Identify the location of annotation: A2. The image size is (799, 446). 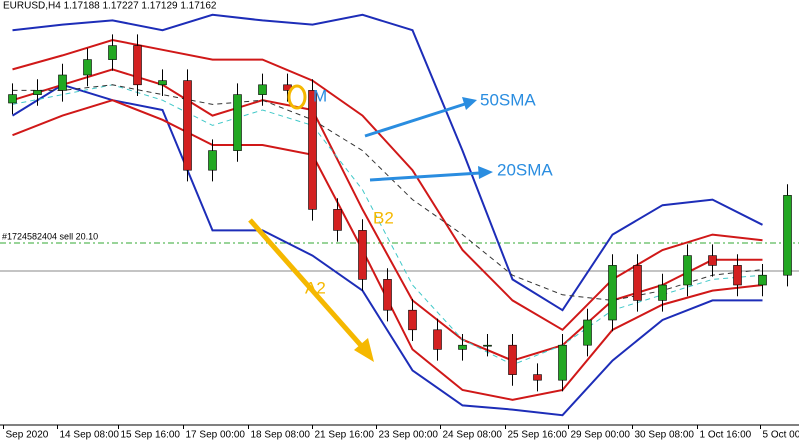
(315, 287).